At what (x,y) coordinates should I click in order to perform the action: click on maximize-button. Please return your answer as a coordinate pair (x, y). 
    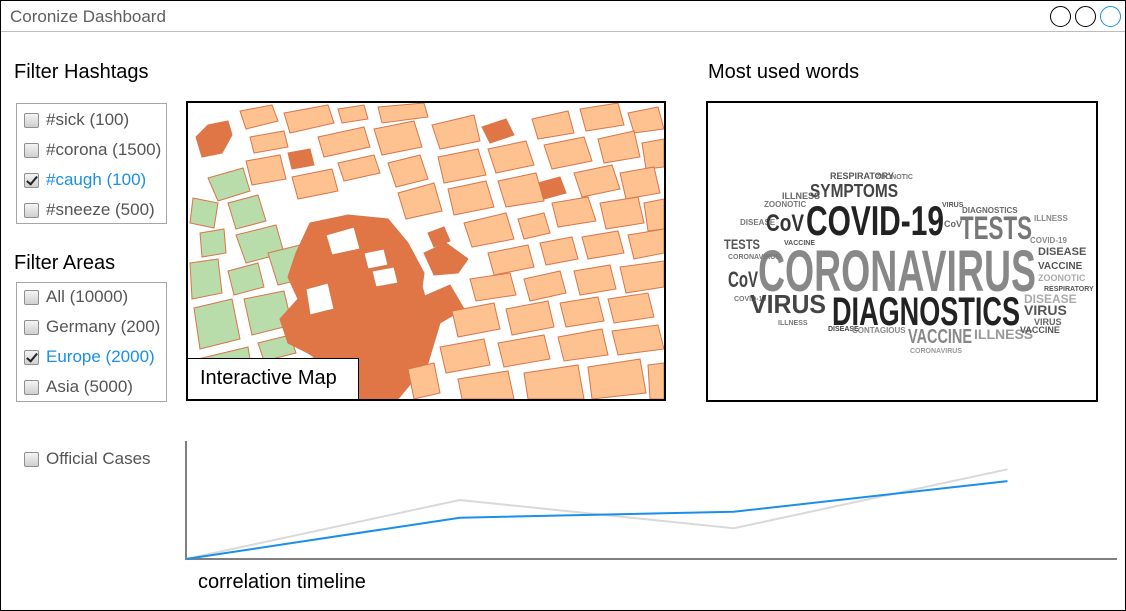
    Looking at the image, I should click on (1085, 16).